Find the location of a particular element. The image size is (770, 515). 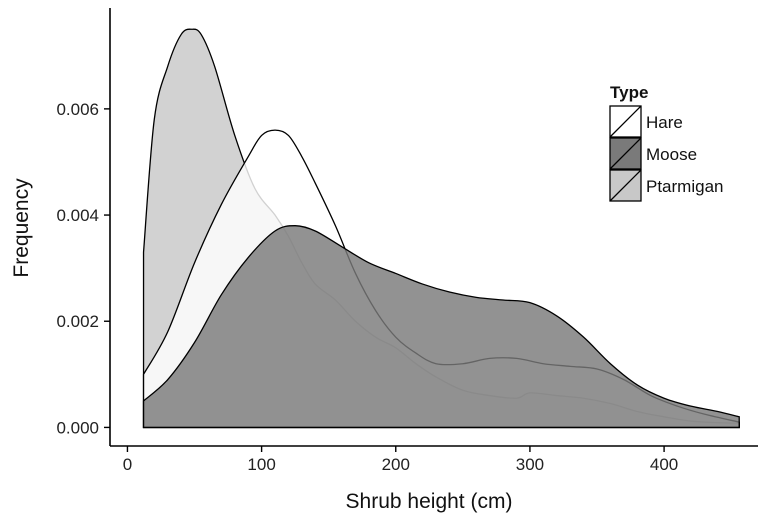

legend-title: Type is located at coordinates (629, 92).